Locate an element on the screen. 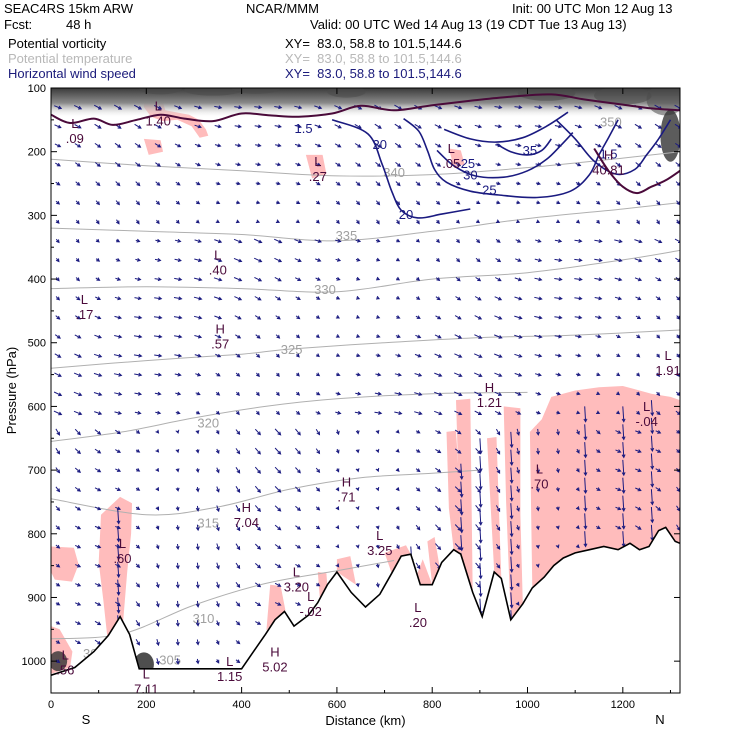 The width and height of the screenshot is (740, 740). org-label: NCAR/MMM is located at coordinates (282, 8).